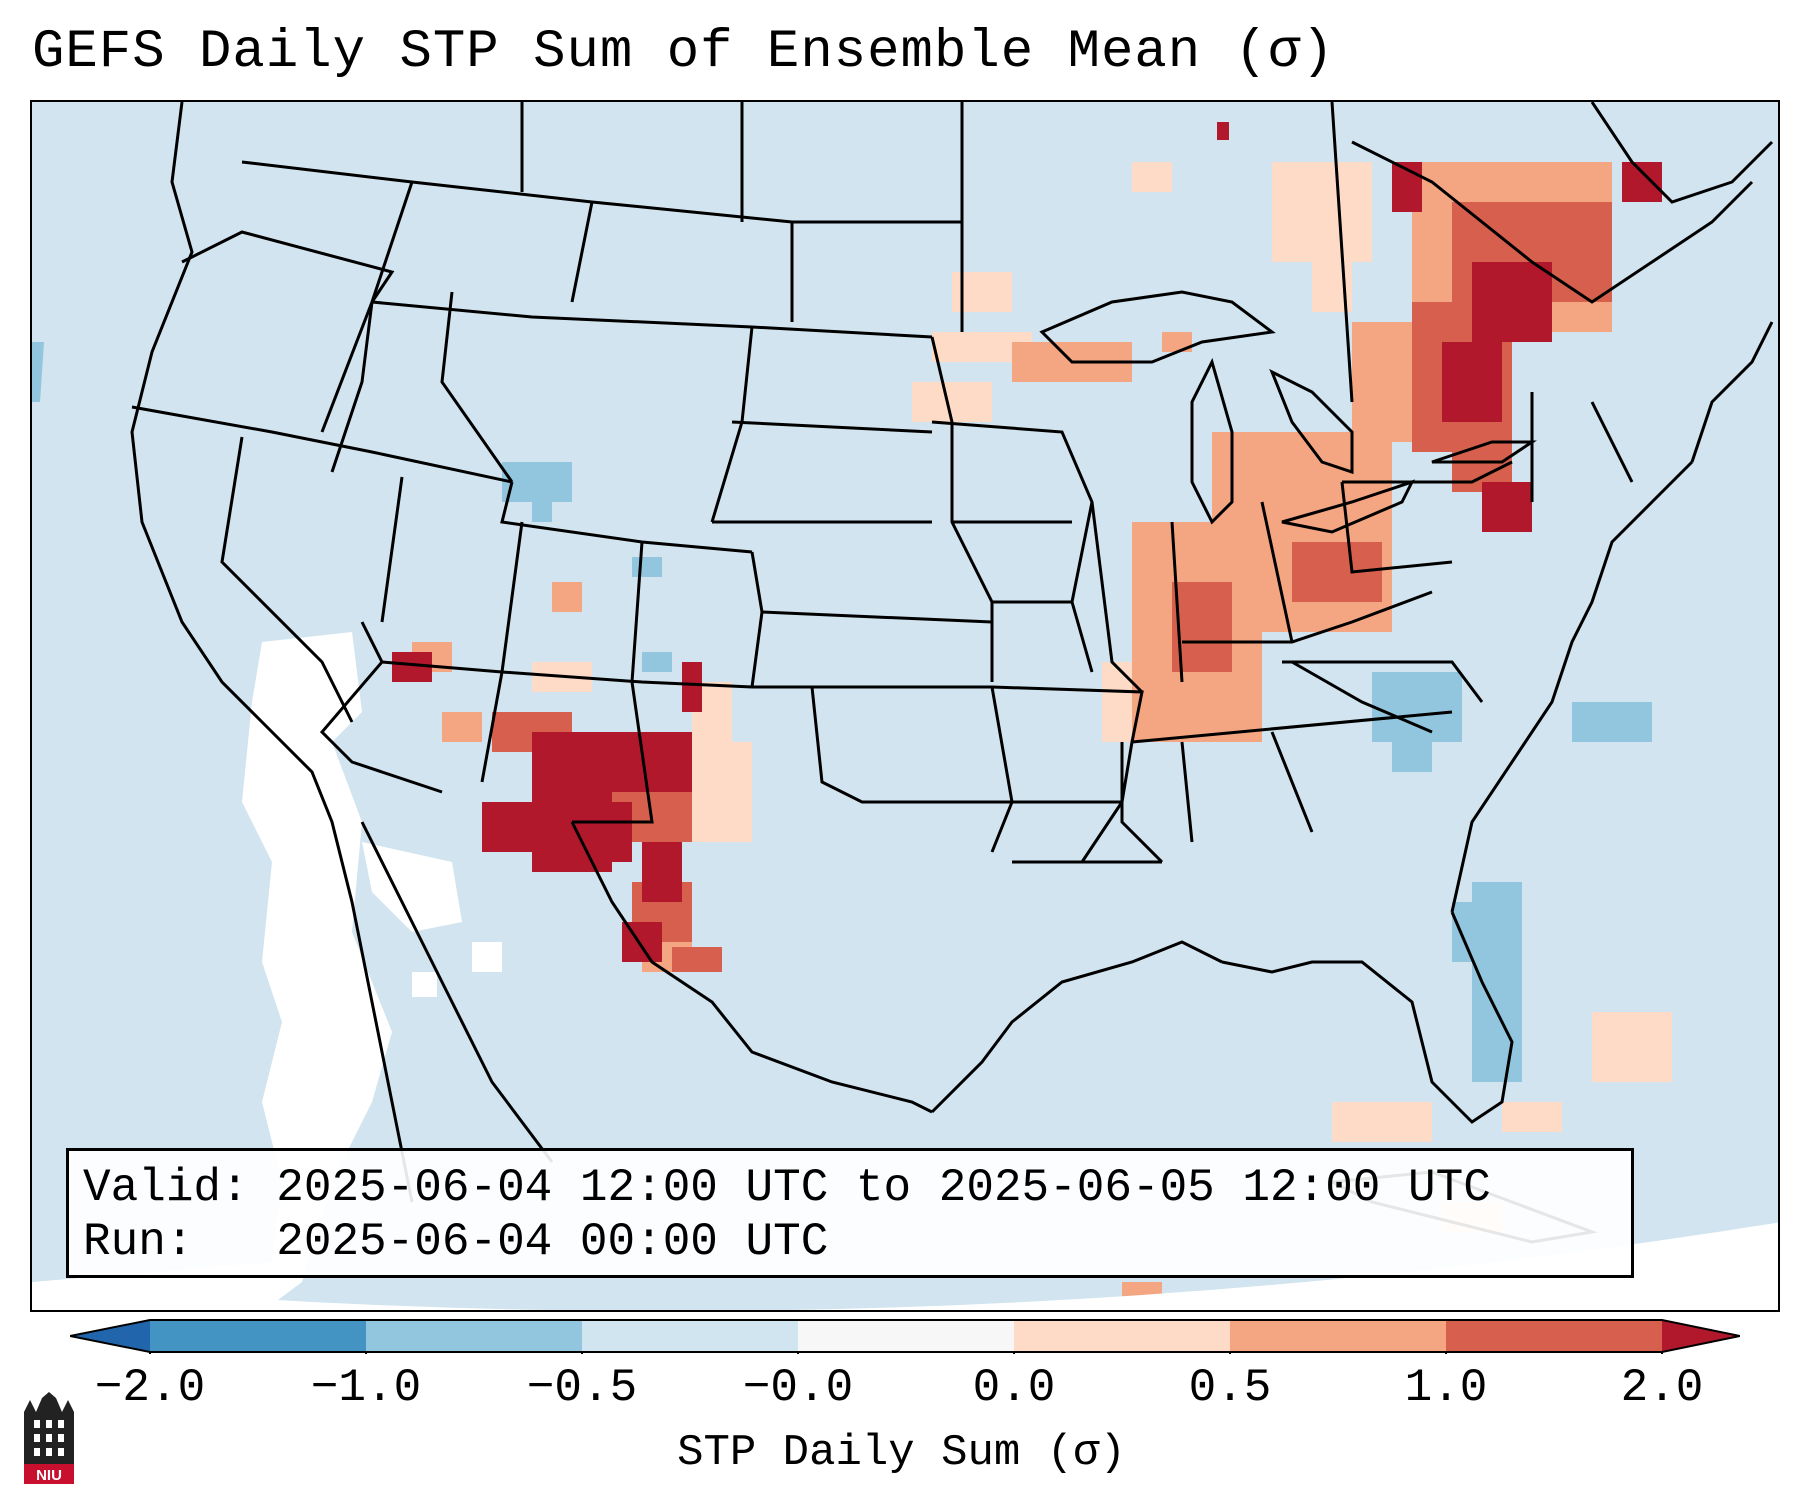 The width and height of the screenshot is (1803, 1506). Describe the element at coordinates (456, 1242) in the screenshot. I see `run-time-line: Run: 2025-06-04 00:00 UTC` at that location.